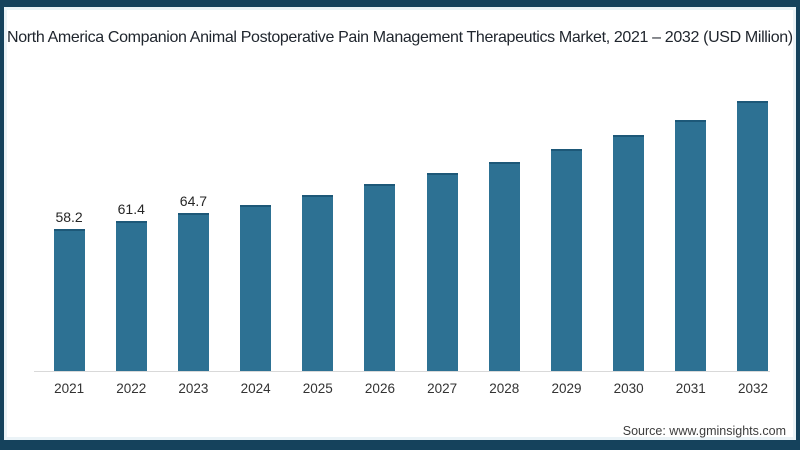  I want to click on x-axis-tick-label: 2029, so click(566, 388).